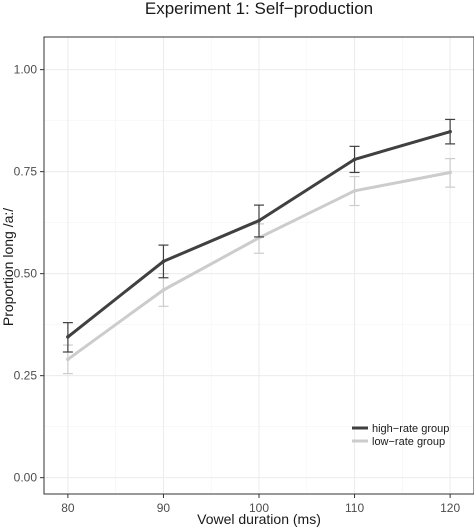 The height and width of the screenshot is (528, 474). I want to click on legend-label: high−rate group, so click(410, 429).